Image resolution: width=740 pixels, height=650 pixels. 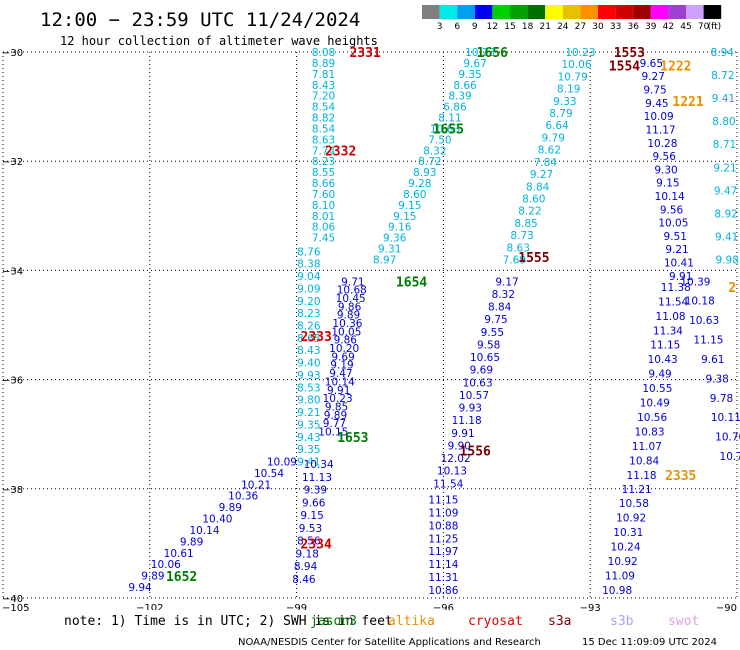 What do you see at coordinates (715, 27) in the screenshot?
I see `colorbar-label: (ft)` at bounding box center [715, 27].